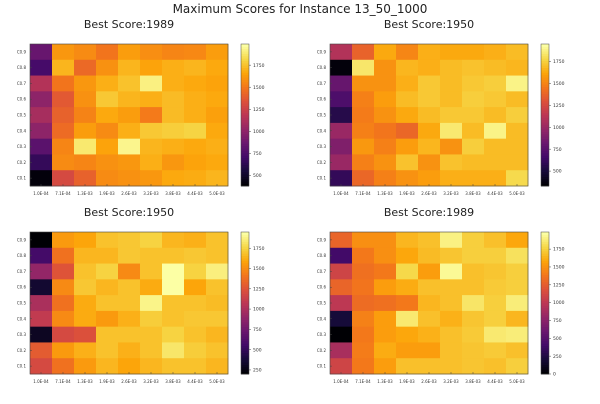  I want to click on y-tick-label: C0.4, so click(322, 130).